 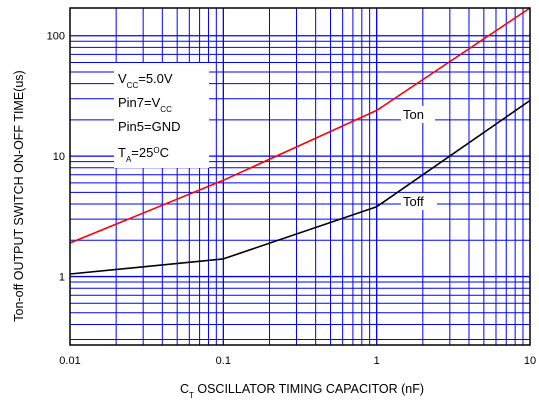 What do you see at coordinates (62, 278) in the screenshot?
I see `y-tick-label: 1` at bounding box center [62, 278].